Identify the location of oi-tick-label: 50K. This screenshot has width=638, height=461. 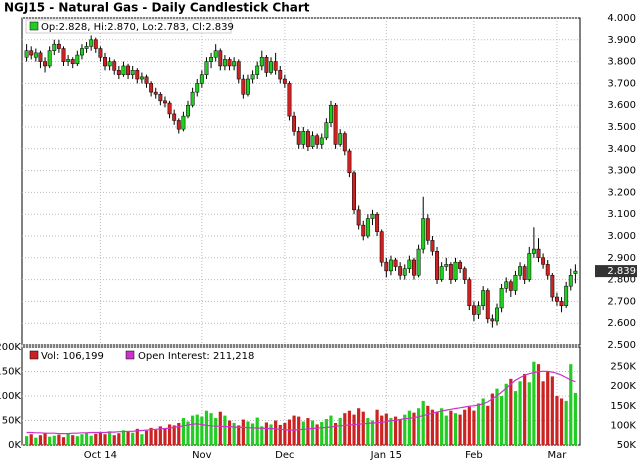
(627, 445).